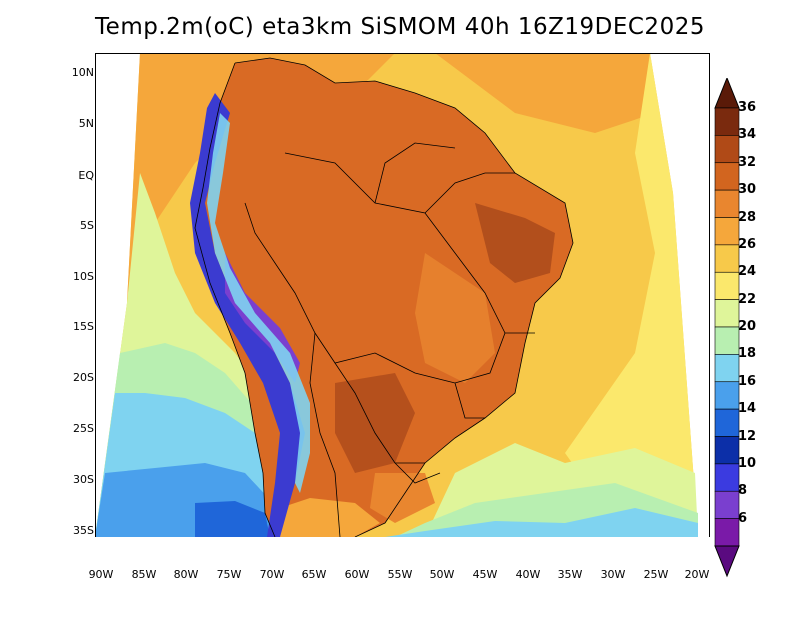 This screenshot has height=618, width=800. Describe the element at coordinates (186, 574) in the screenshot. I see `lon-label: 80W` at that location.